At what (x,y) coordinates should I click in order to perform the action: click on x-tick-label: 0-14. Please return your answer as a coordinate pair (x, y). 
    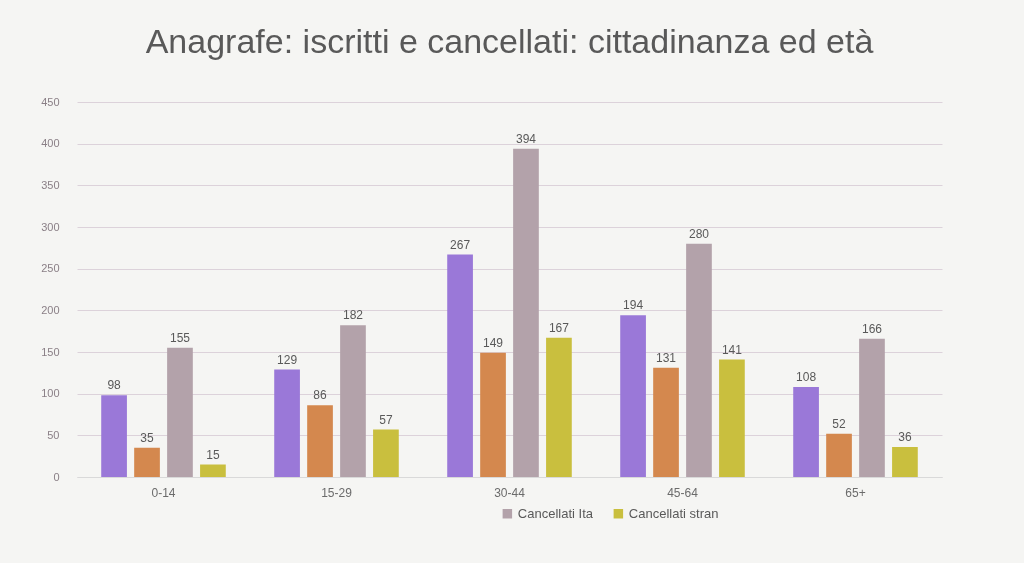
    Looking at the image, I should click on (163, 492).